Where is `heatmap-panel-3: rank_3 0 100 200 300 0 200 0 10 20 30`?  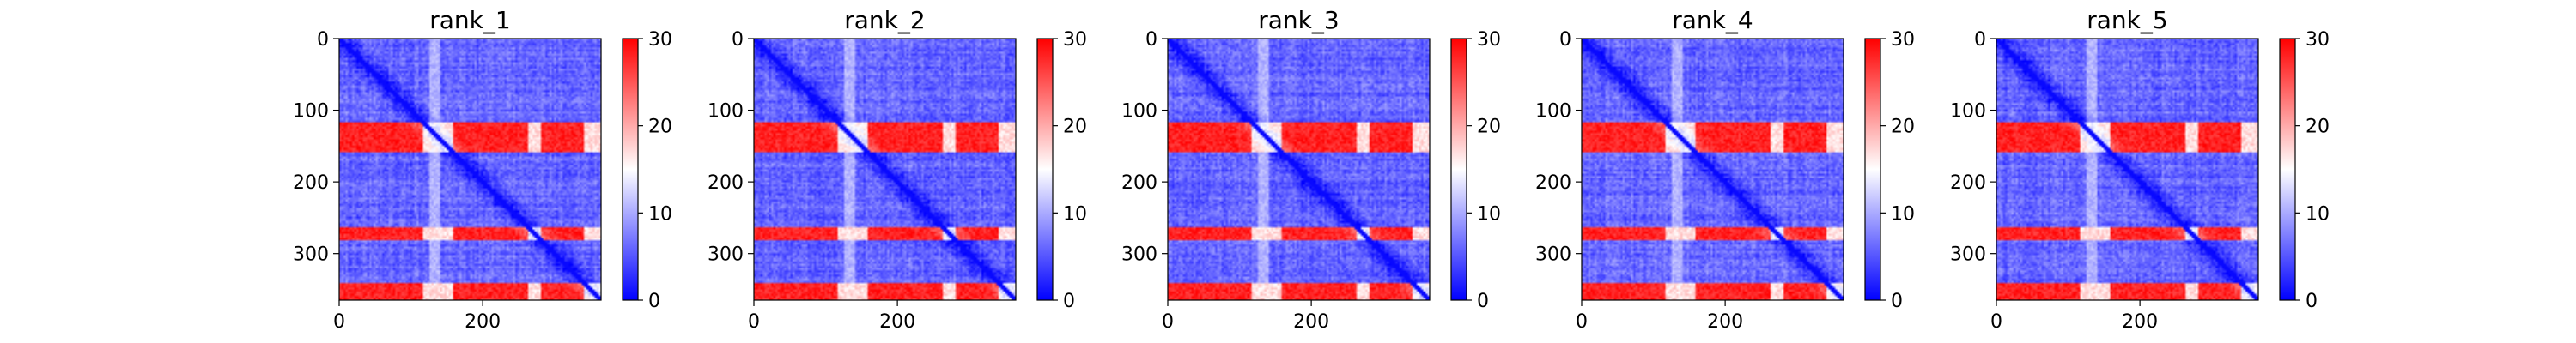
heatmap-panel-3: rank_3 0 100 200 300 0 200 0 10 20 30 is located at coordinates (1311, 169).